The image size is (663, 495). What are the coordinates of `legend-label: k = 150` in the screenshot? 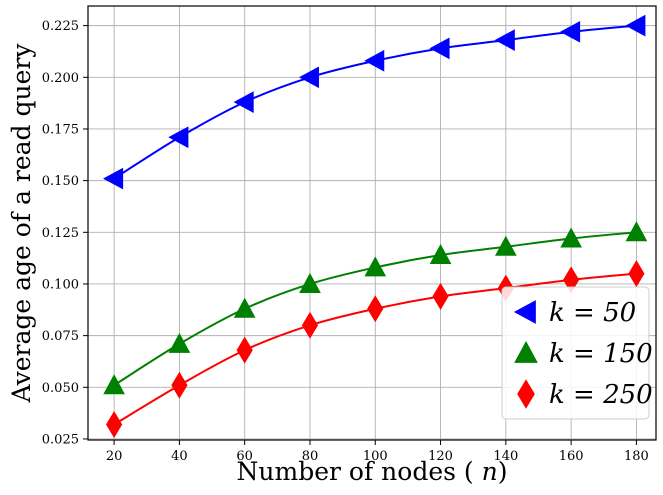 It's located at (601, 354).